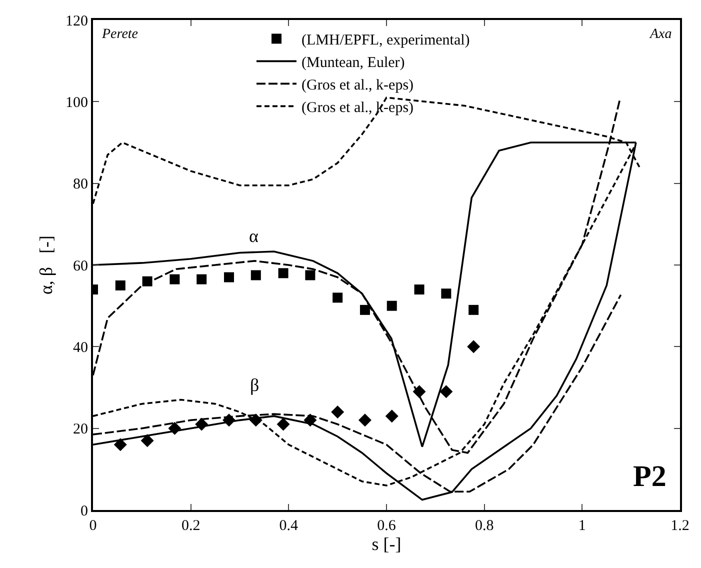 This screenshot has width=701, height=568. Describe the element at coordinates (80, 266) in the screenshot. I see `y-tick-label: 60` at that location.